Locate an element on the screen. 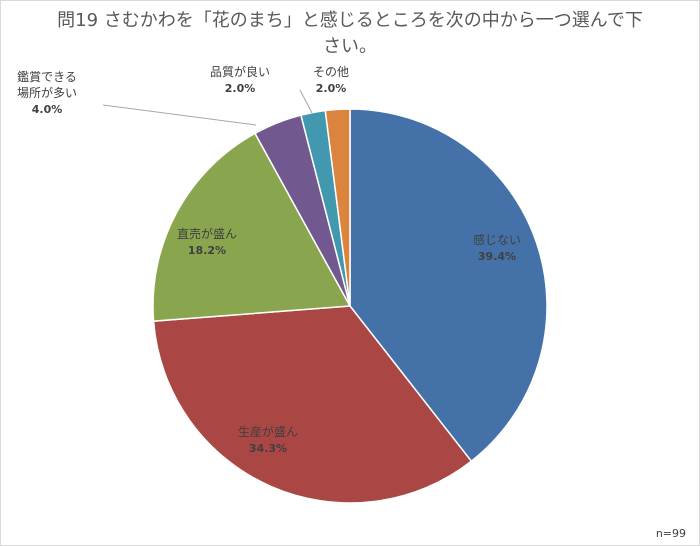  slice-category-label: 直売が盛ん is located at coordinates (207, 233).